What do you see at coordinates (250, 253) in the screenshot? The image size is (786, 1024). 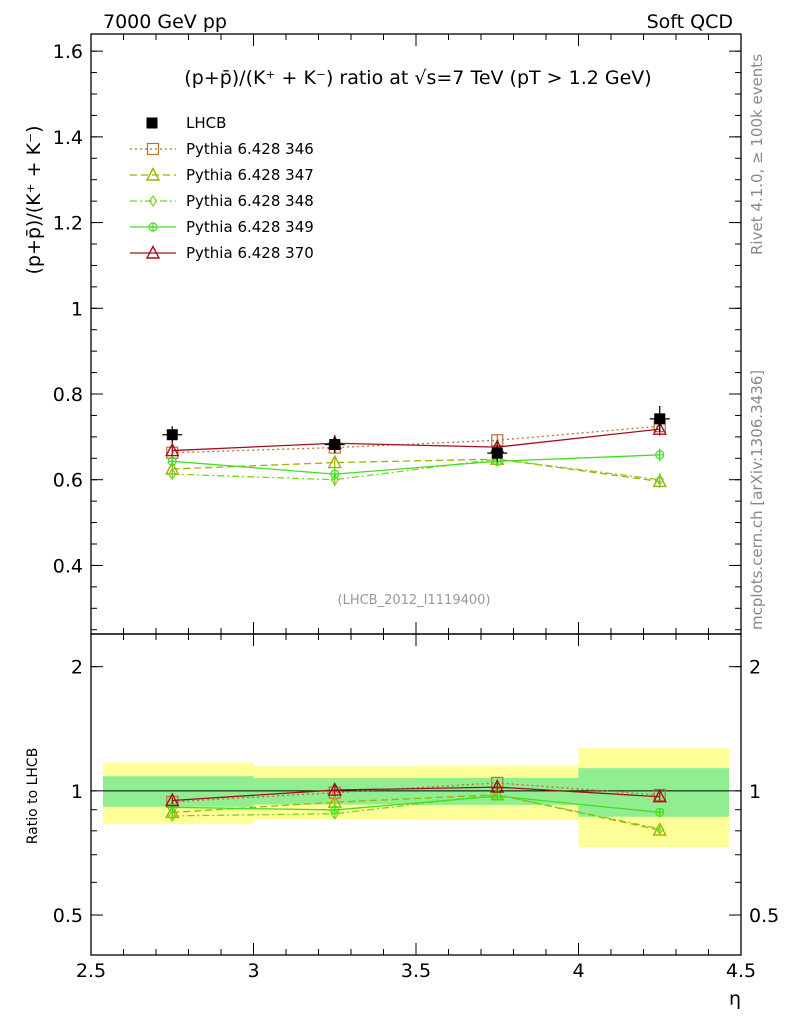 I see `legend-label-4: Pythia 6.428 370` at bounding box center [250, 253].